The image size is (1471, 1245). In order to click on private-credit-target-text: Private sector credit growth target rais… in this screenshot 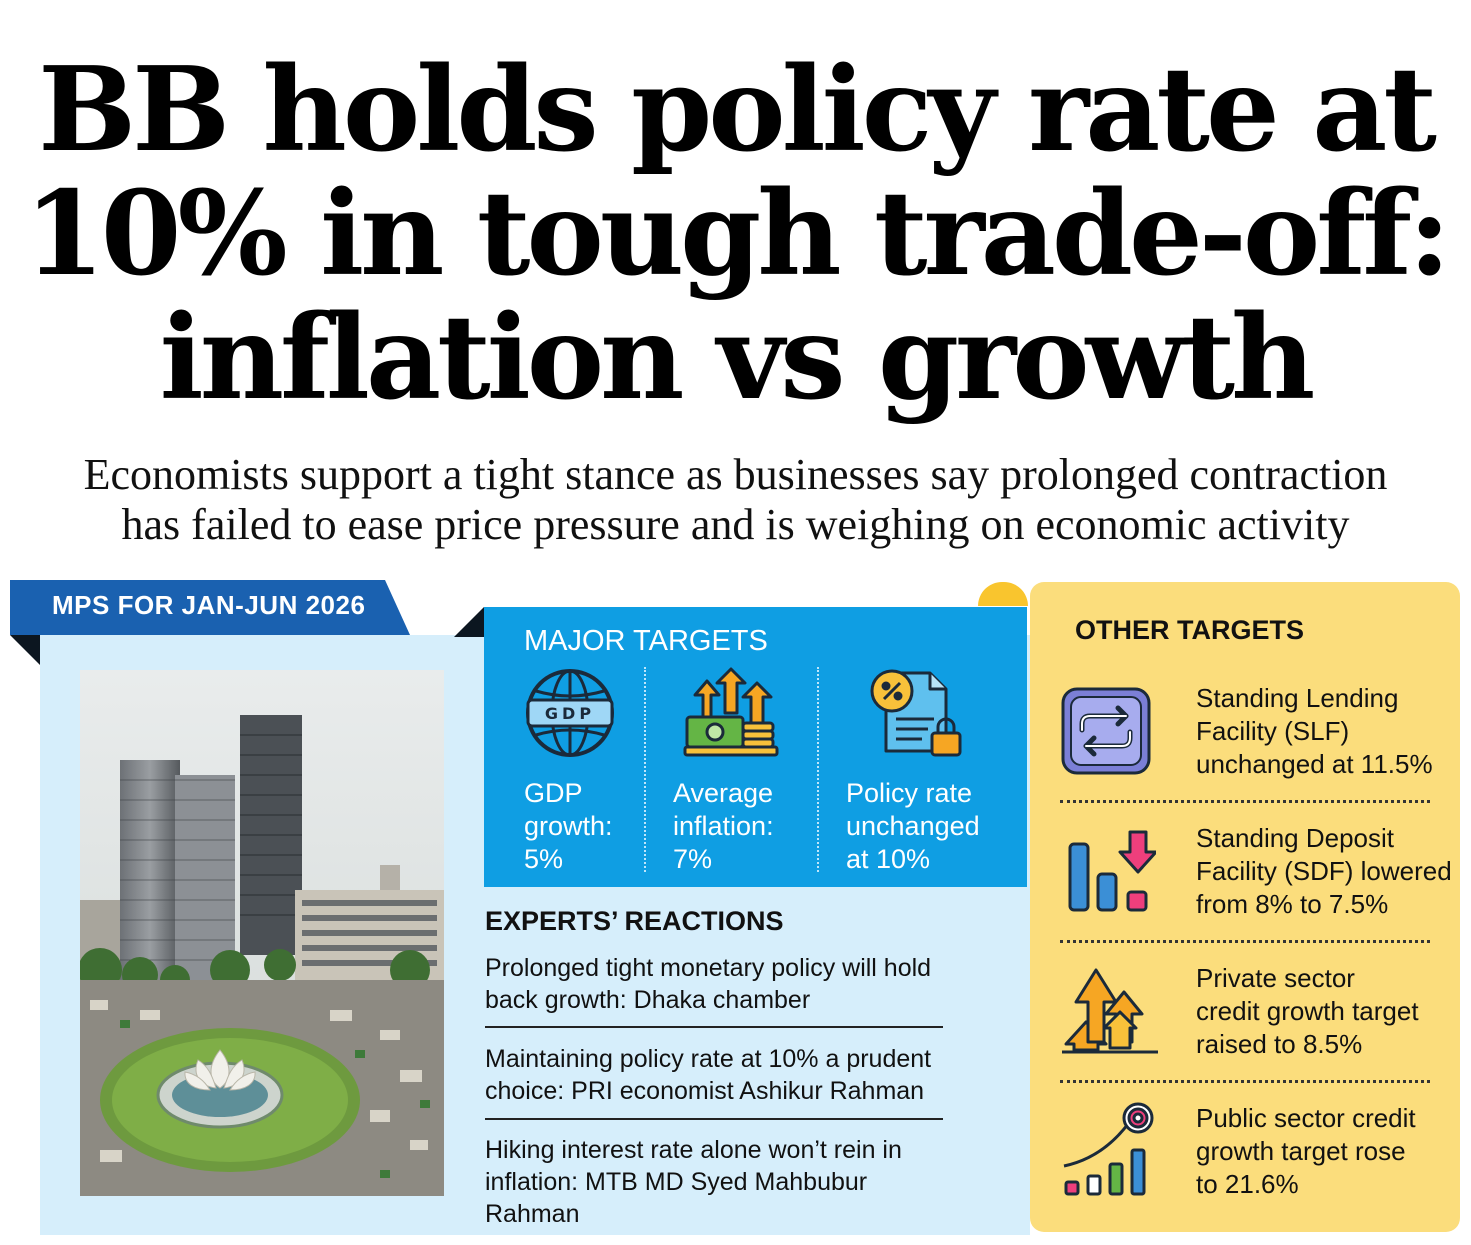, I will do `click(1307, 1011)`.